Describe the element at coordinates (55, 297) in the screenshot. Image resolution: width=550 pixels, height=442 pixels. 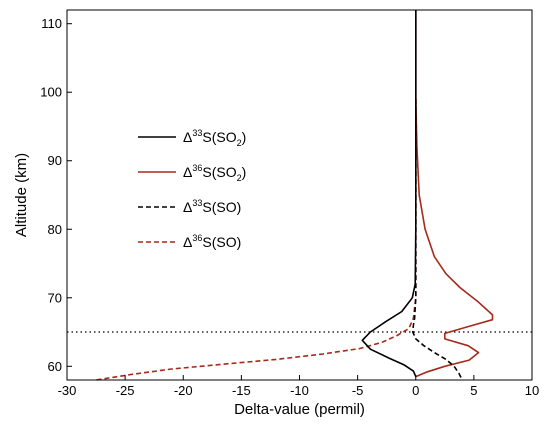
I see `y-tick-label: 70` at that location.